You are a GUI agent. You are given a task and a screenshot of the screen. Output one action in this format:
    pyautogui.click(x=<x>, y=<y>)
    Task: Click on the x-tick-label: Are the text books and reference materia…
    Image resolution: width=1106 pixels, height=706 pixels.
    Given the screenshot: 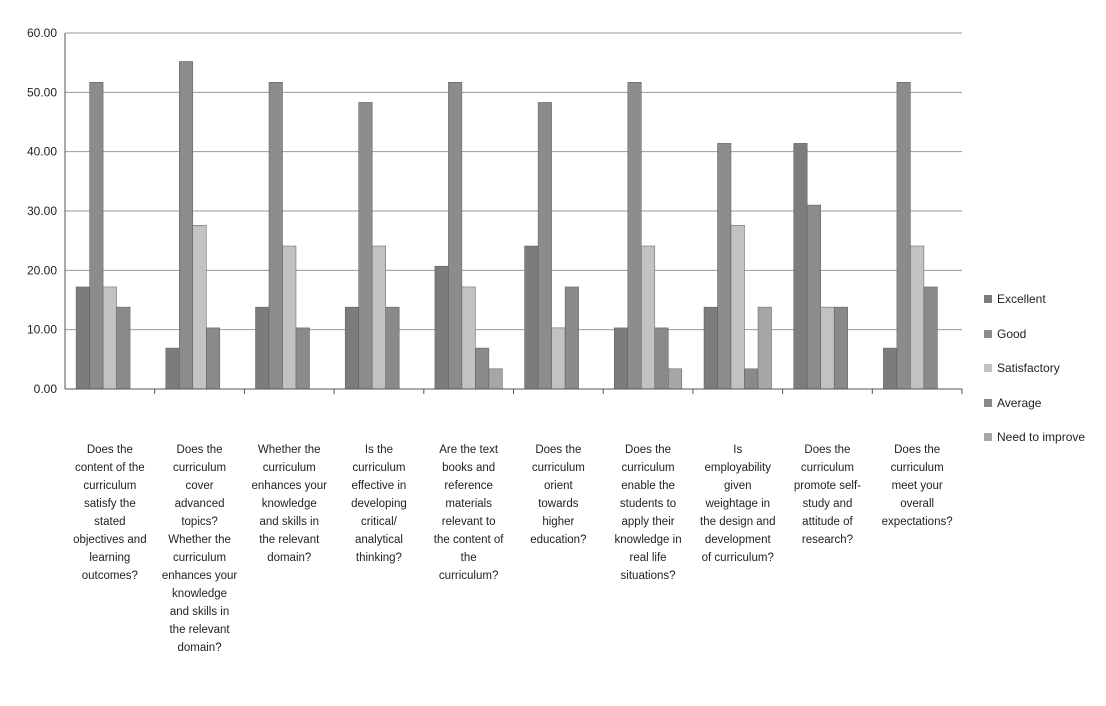 What is the action you would take?
    pyautogui.click(x=468, y=513)
    